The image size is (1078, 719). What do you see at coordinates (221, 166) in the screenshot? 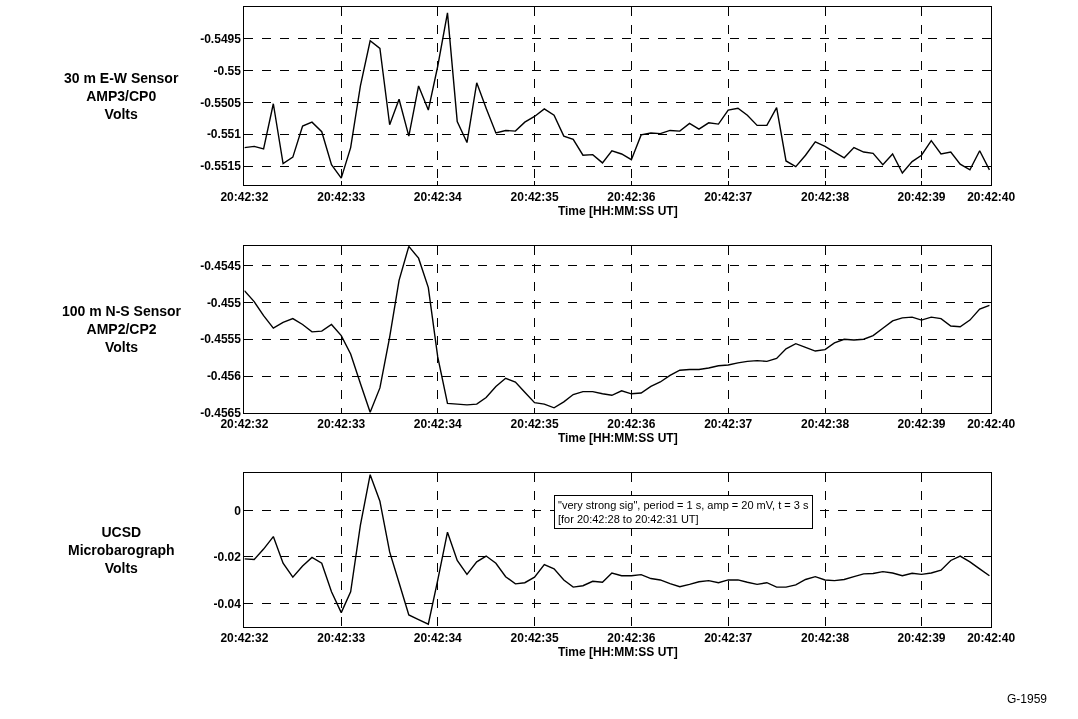
I see `y-tick-label: -0.5515` at bounding box center [221, 166].